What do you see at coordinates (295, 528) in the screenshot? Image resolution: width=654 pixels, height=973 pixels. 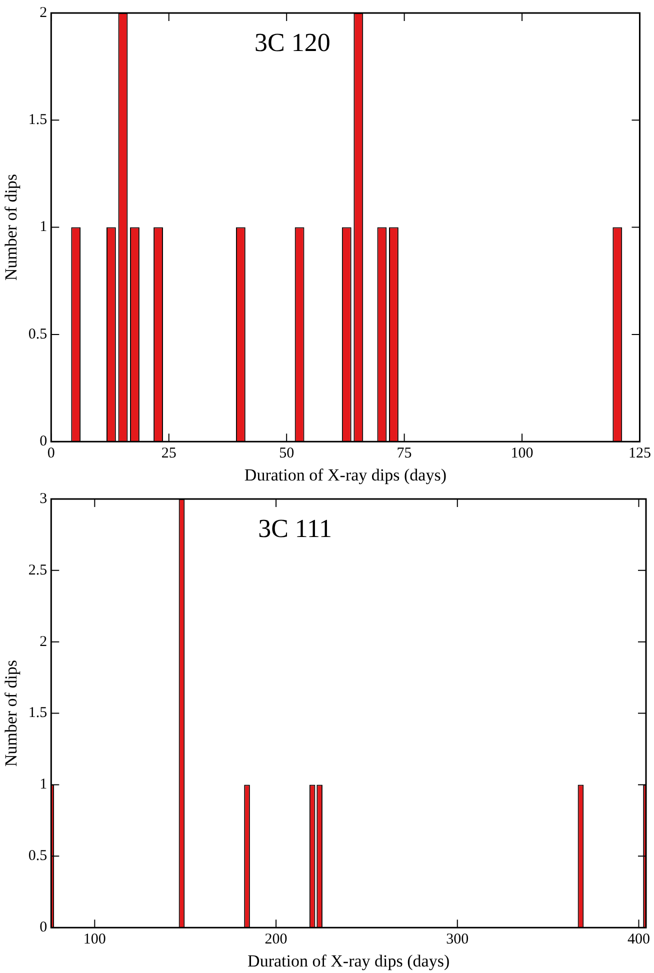 I see `text: 3C 111` at bounding box center [295, 528].